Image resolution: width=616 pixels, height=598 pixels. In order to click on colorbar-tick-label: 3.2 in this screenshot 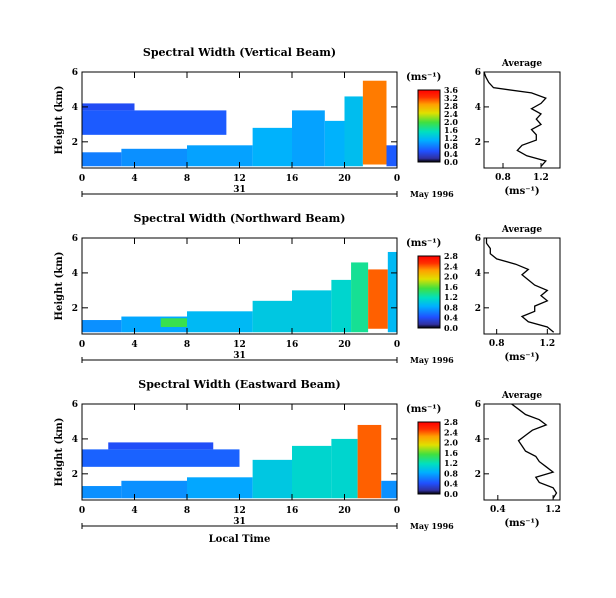, I will do `click(451, 98)`.